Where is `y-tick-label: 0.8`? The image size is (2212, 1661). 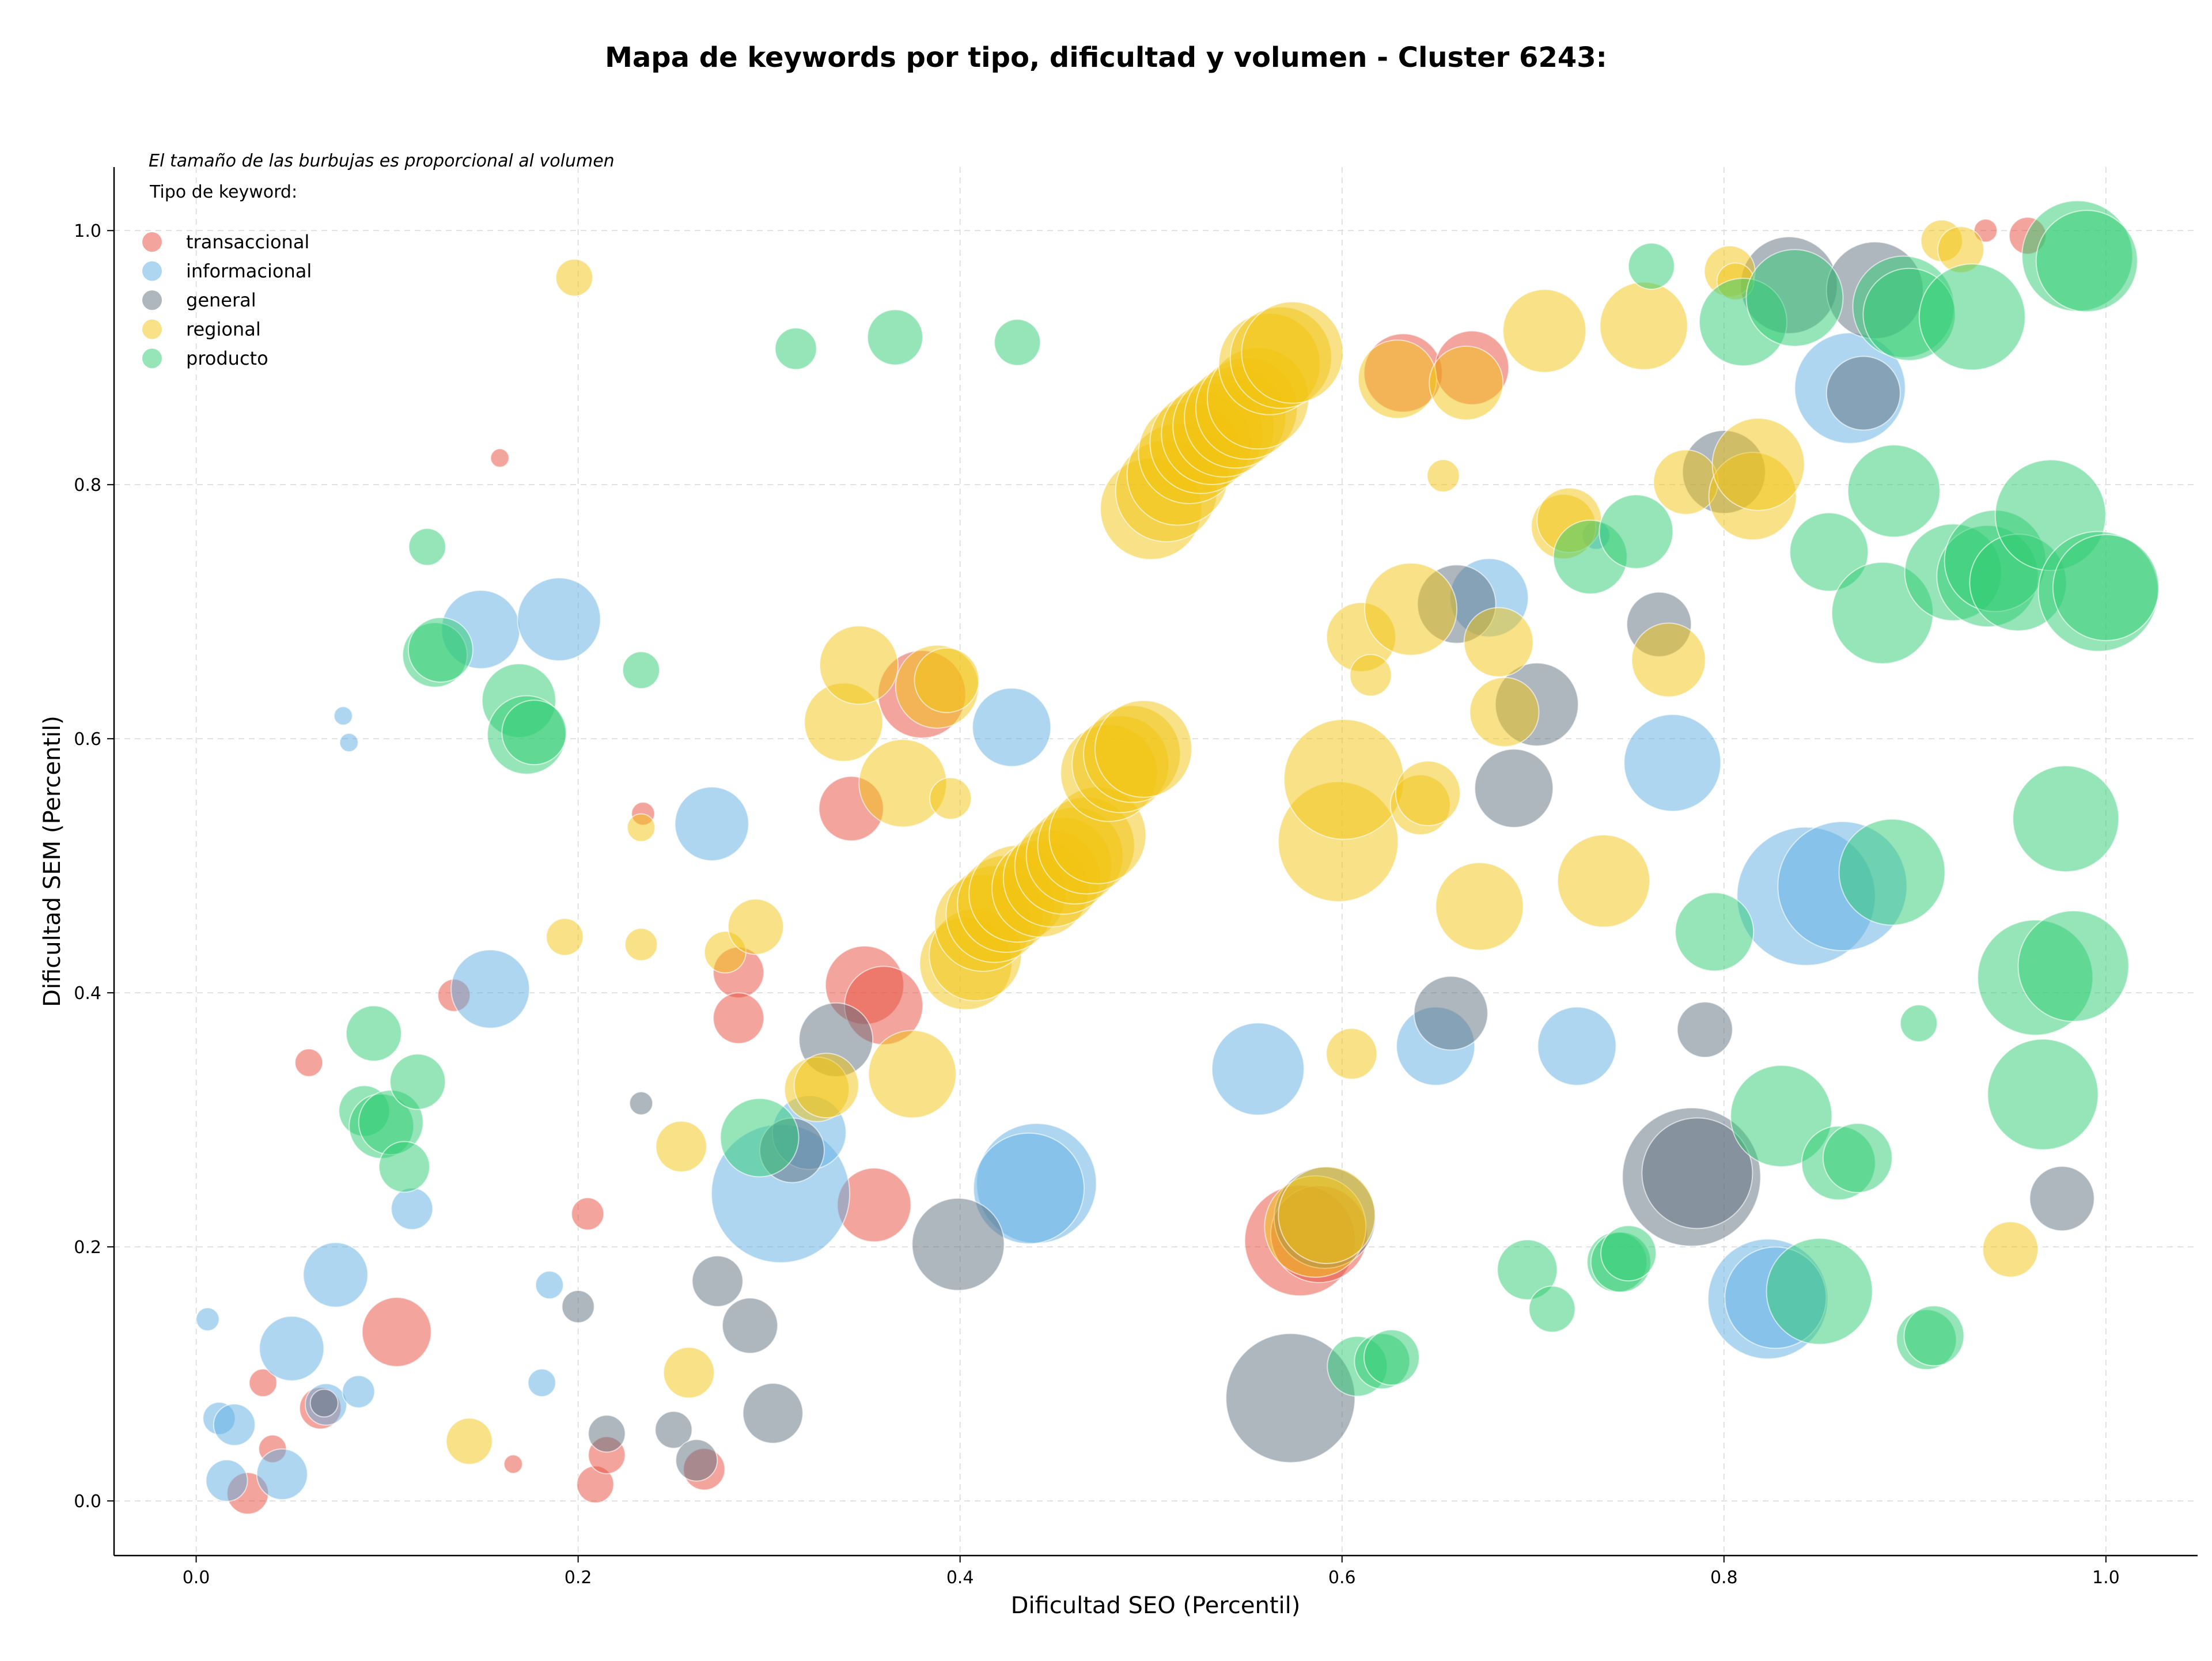 y-tick-label: 0.8 is located at coordinates (87, 485).